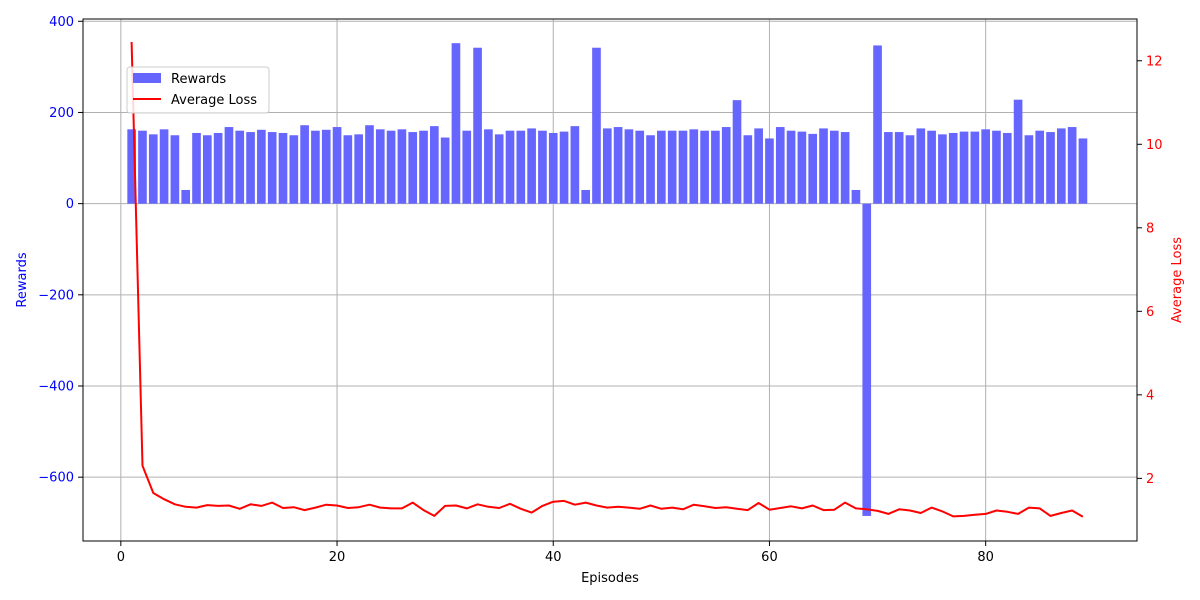 This screenshot has width=1200, height=600. Describe the element at coordinates (1150, 479) in the screenshot. I see `right-tick-label: 2` at that location.